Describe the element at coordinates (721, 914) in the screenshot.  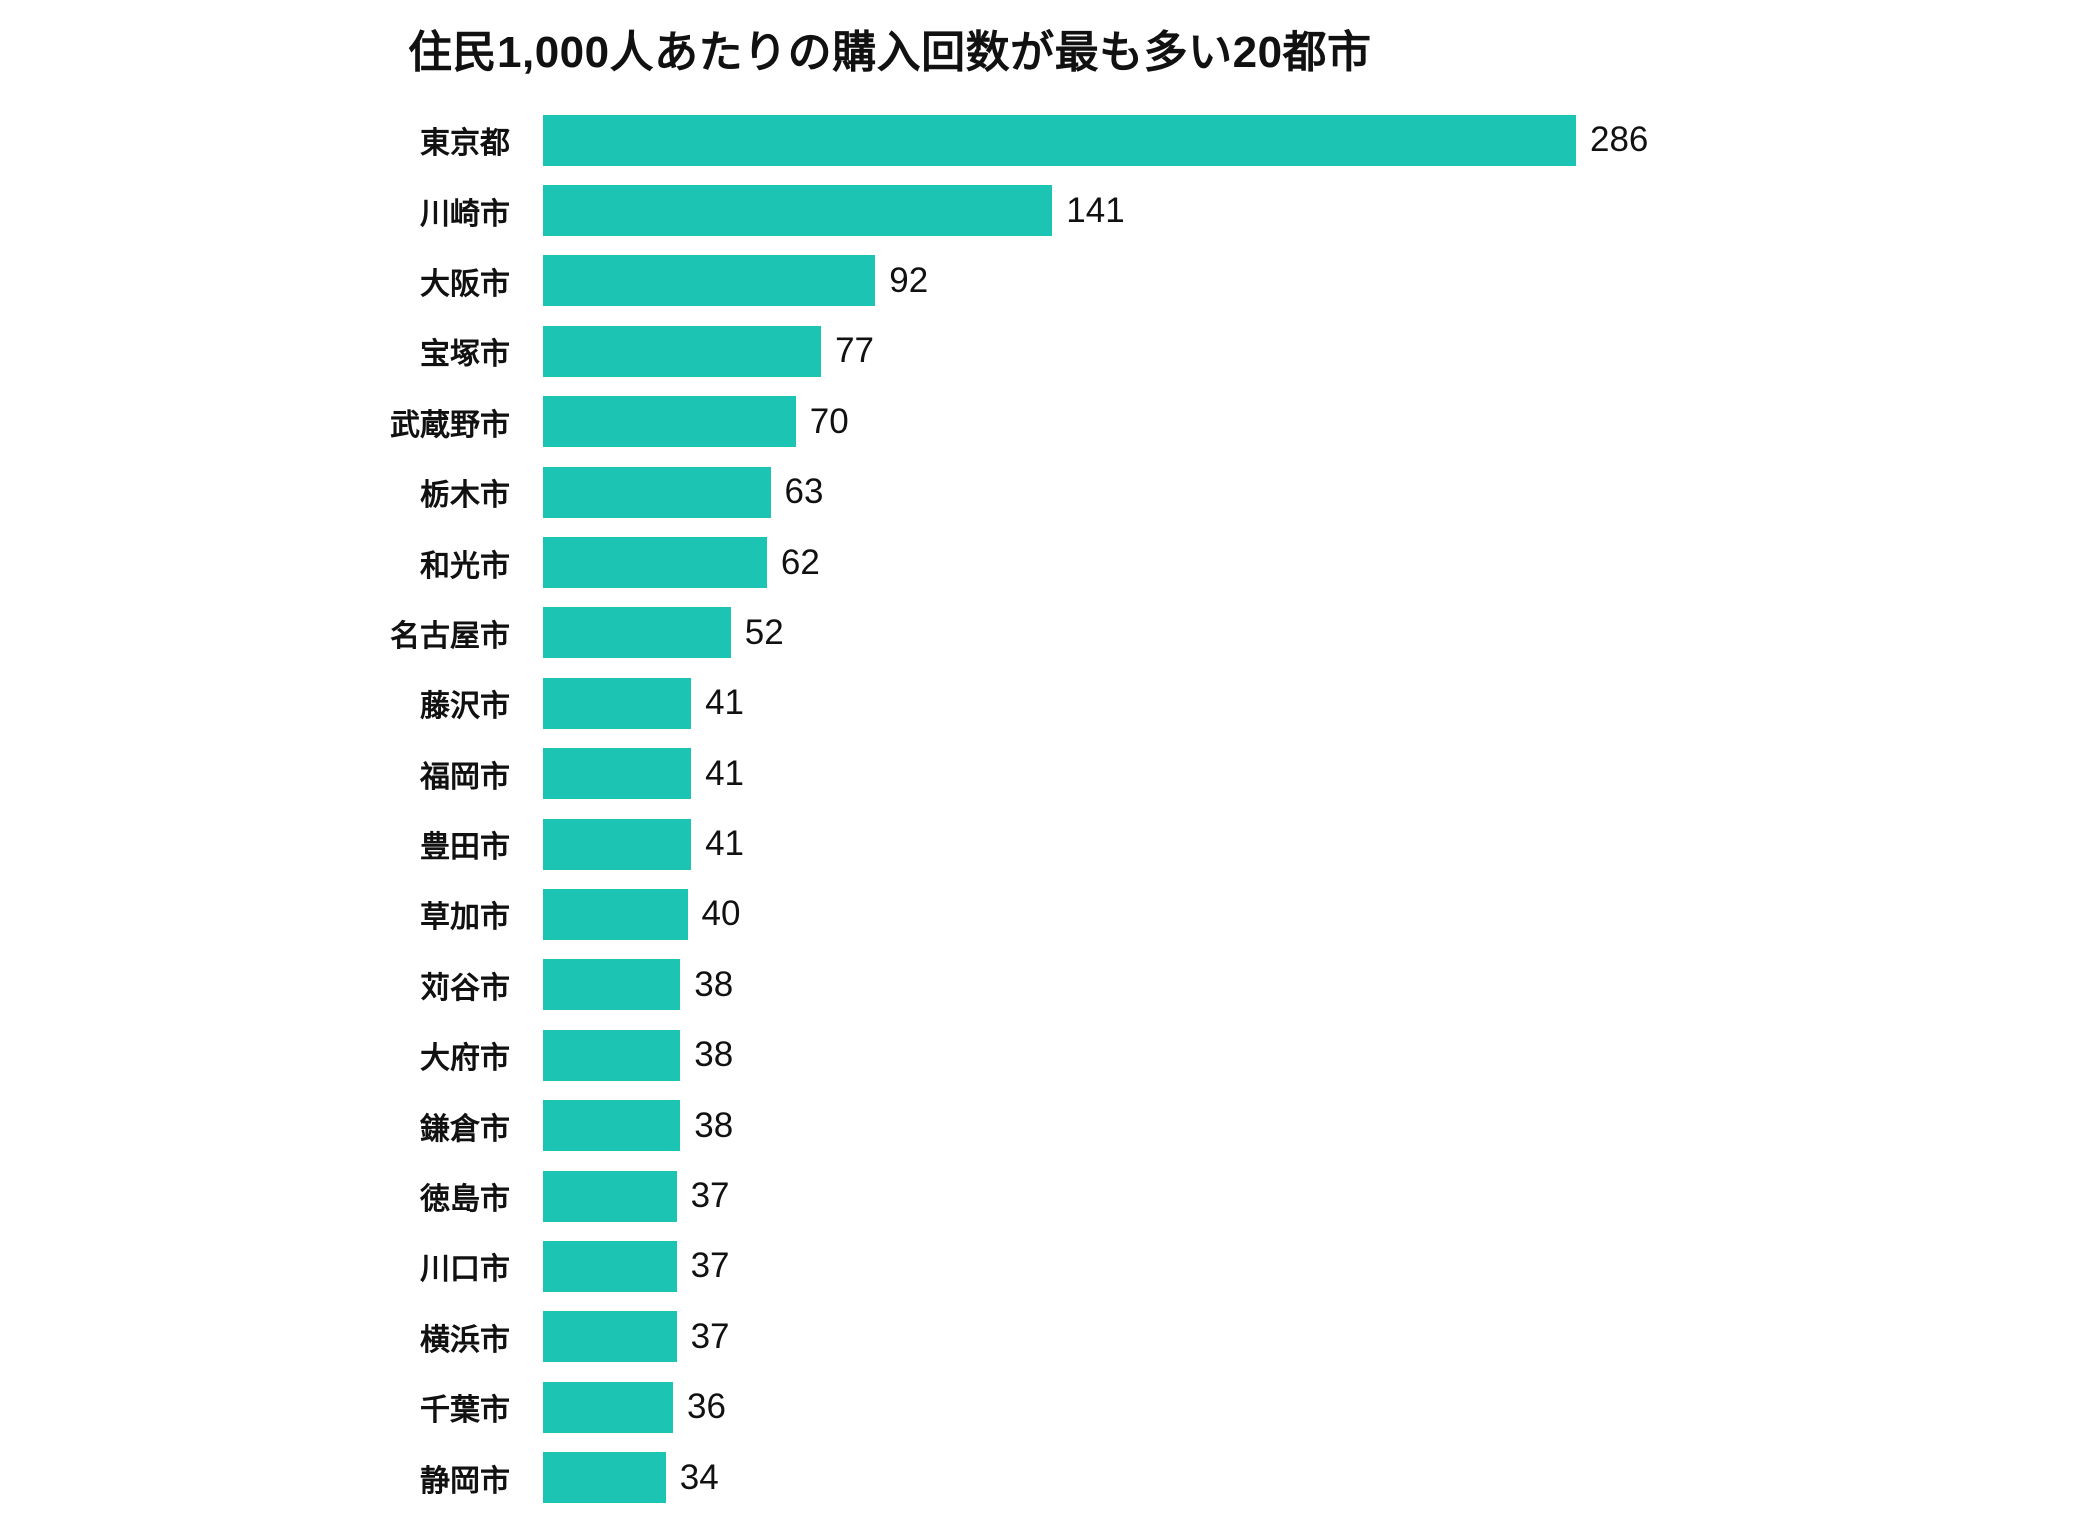
I see `value-label: 40` at that location.